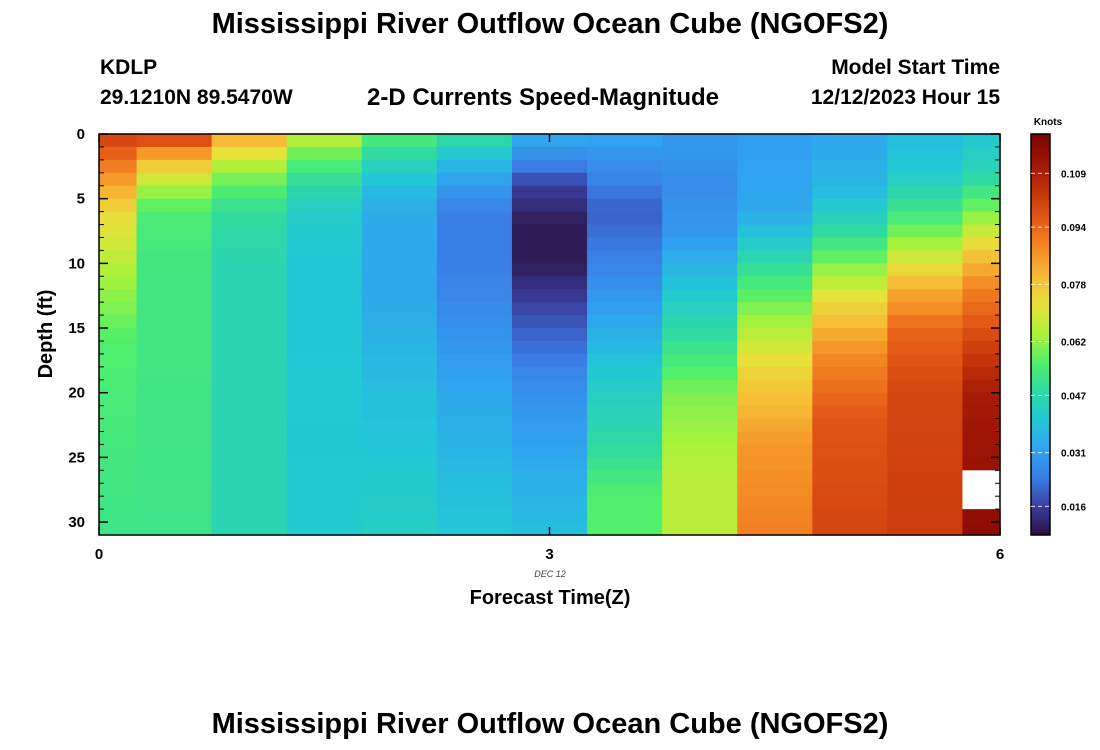 The image size is (1100, 750). Describe the element at coordinates (1073, 285) in the screenshot. I see `colorbar-tick-label: 0.078` at that location.